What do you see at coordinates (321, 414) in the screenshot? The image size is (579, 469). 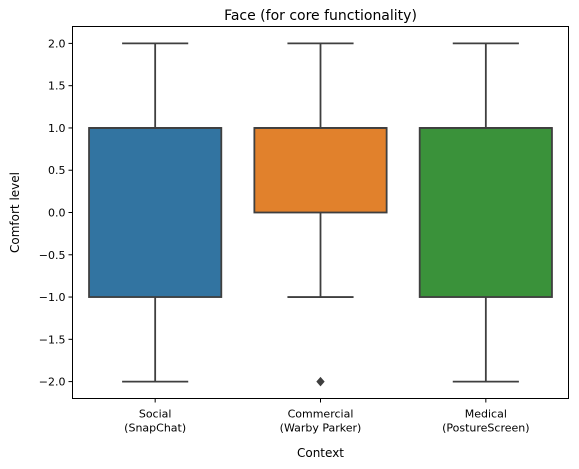 I see `x-tick-label-line: Commercial` at bounding box center [321, 414].